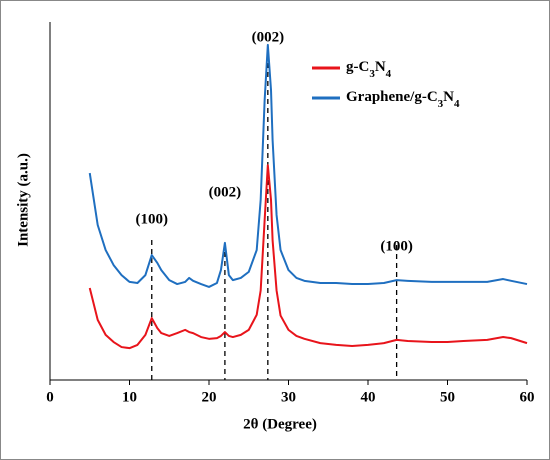 The height and width of the screenshot is (460, 550). Describe the element at coordinates (369, 69) in the screenshot. I see `legend-label: g-C3N4` at that location.